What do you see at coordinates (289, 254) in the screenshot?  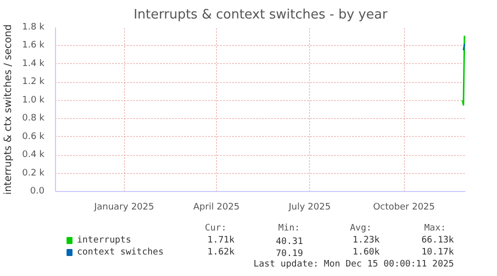 I see `text: 70.19` at bounding box center [289, 254].